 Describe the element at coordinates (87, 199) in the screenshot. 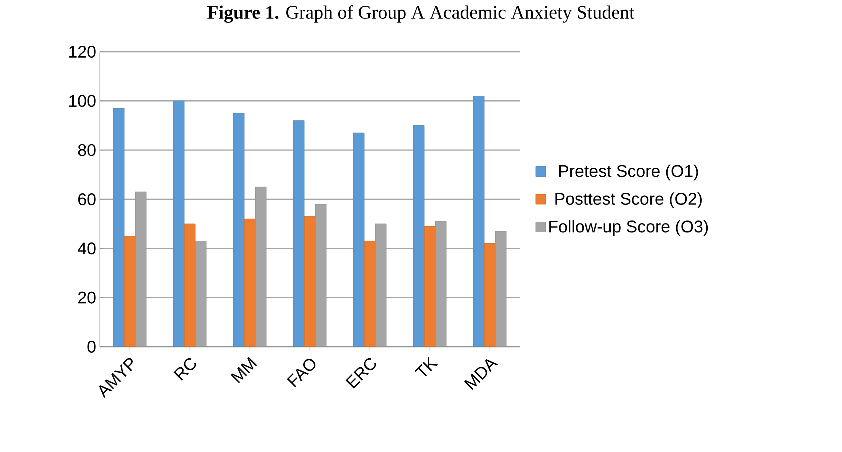

I see `y-tick-label: 60` at that location.